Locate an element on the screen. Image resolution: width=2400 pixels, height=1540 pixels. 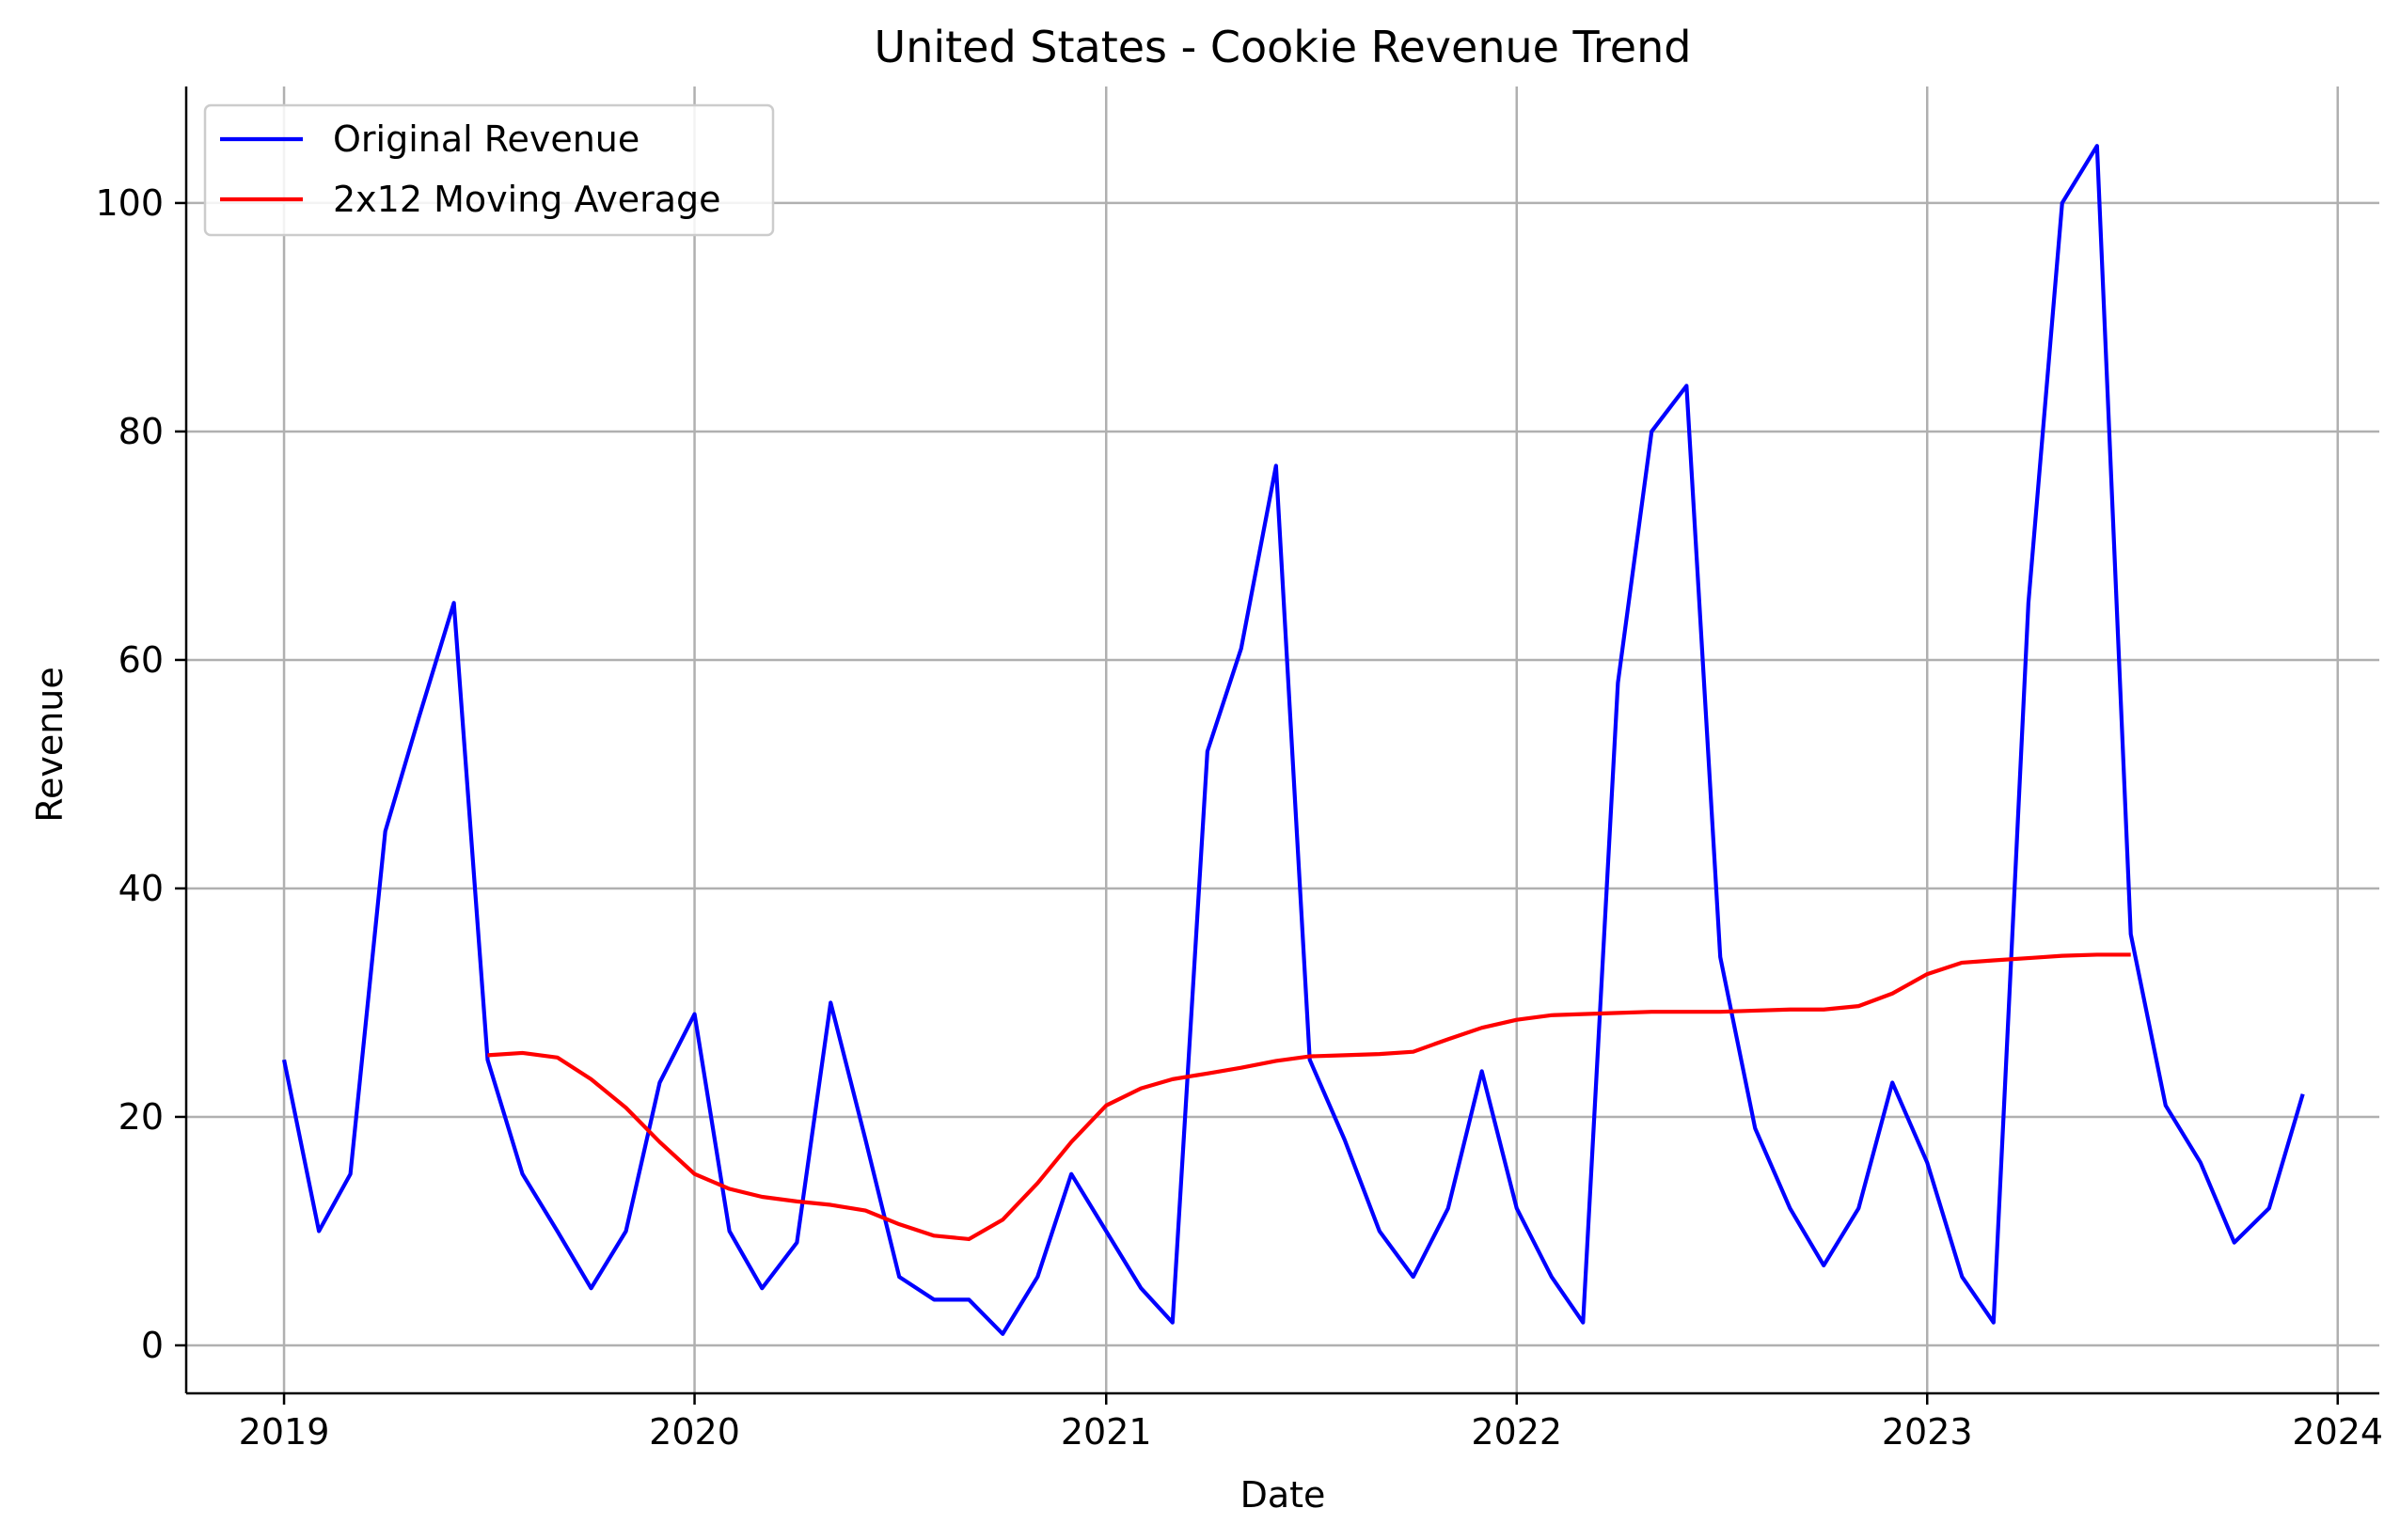
x-tick-label: 2024 is located at coordinates (2337, 1432).